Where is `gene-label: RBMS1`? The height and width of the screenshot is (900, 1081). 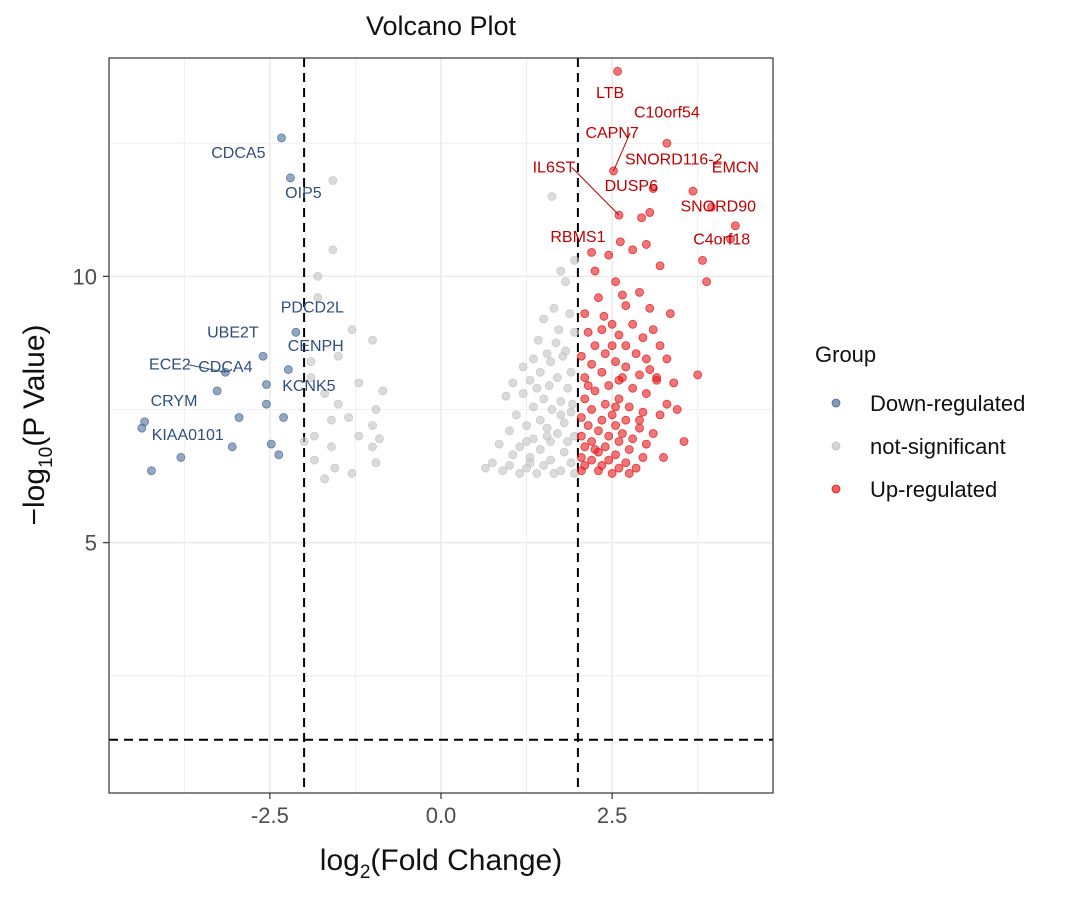
gene-label: RBMS1 is located at coordinates (577, 237).